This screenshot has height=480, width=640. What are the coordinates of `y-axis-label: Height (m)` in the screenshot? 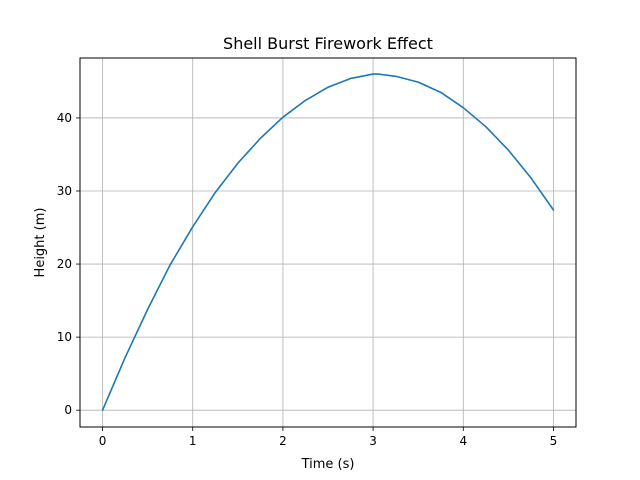 It's located at (40, 243).